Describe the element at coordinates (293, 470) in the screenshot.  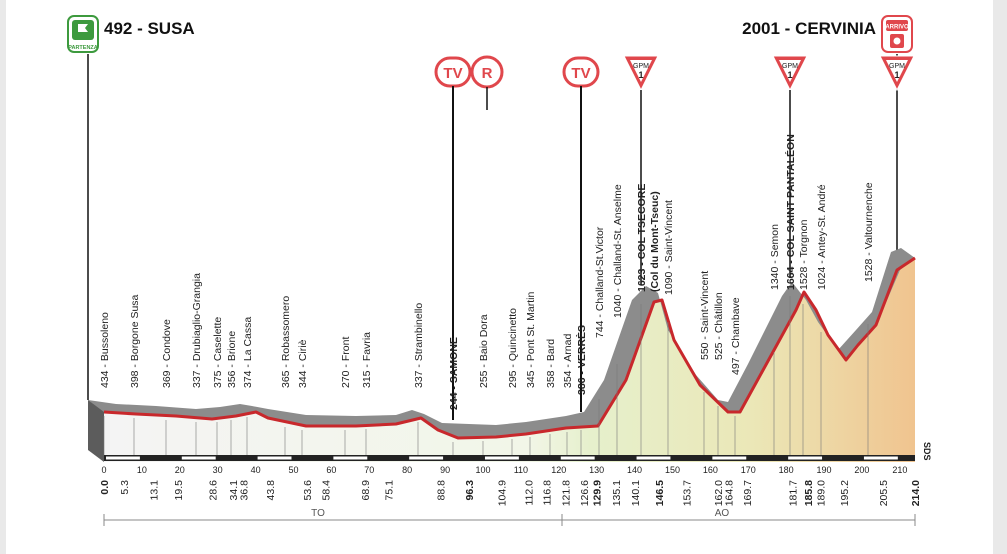
I see `km-tick-label: 50` at that location.